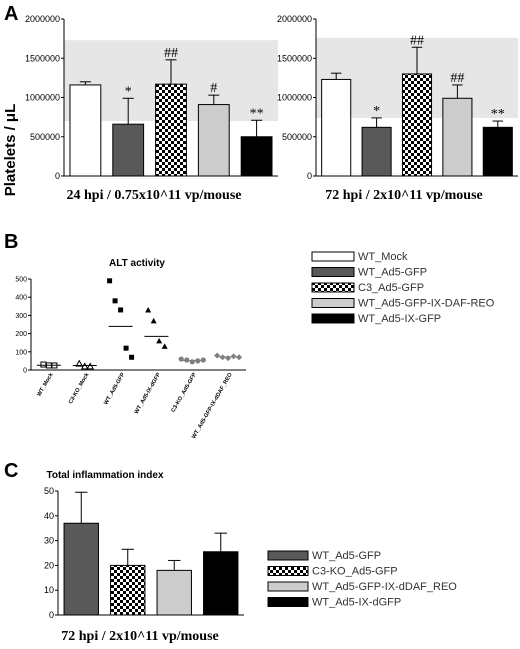  I want to click on y-tick-label: 50, so click(49, 491).